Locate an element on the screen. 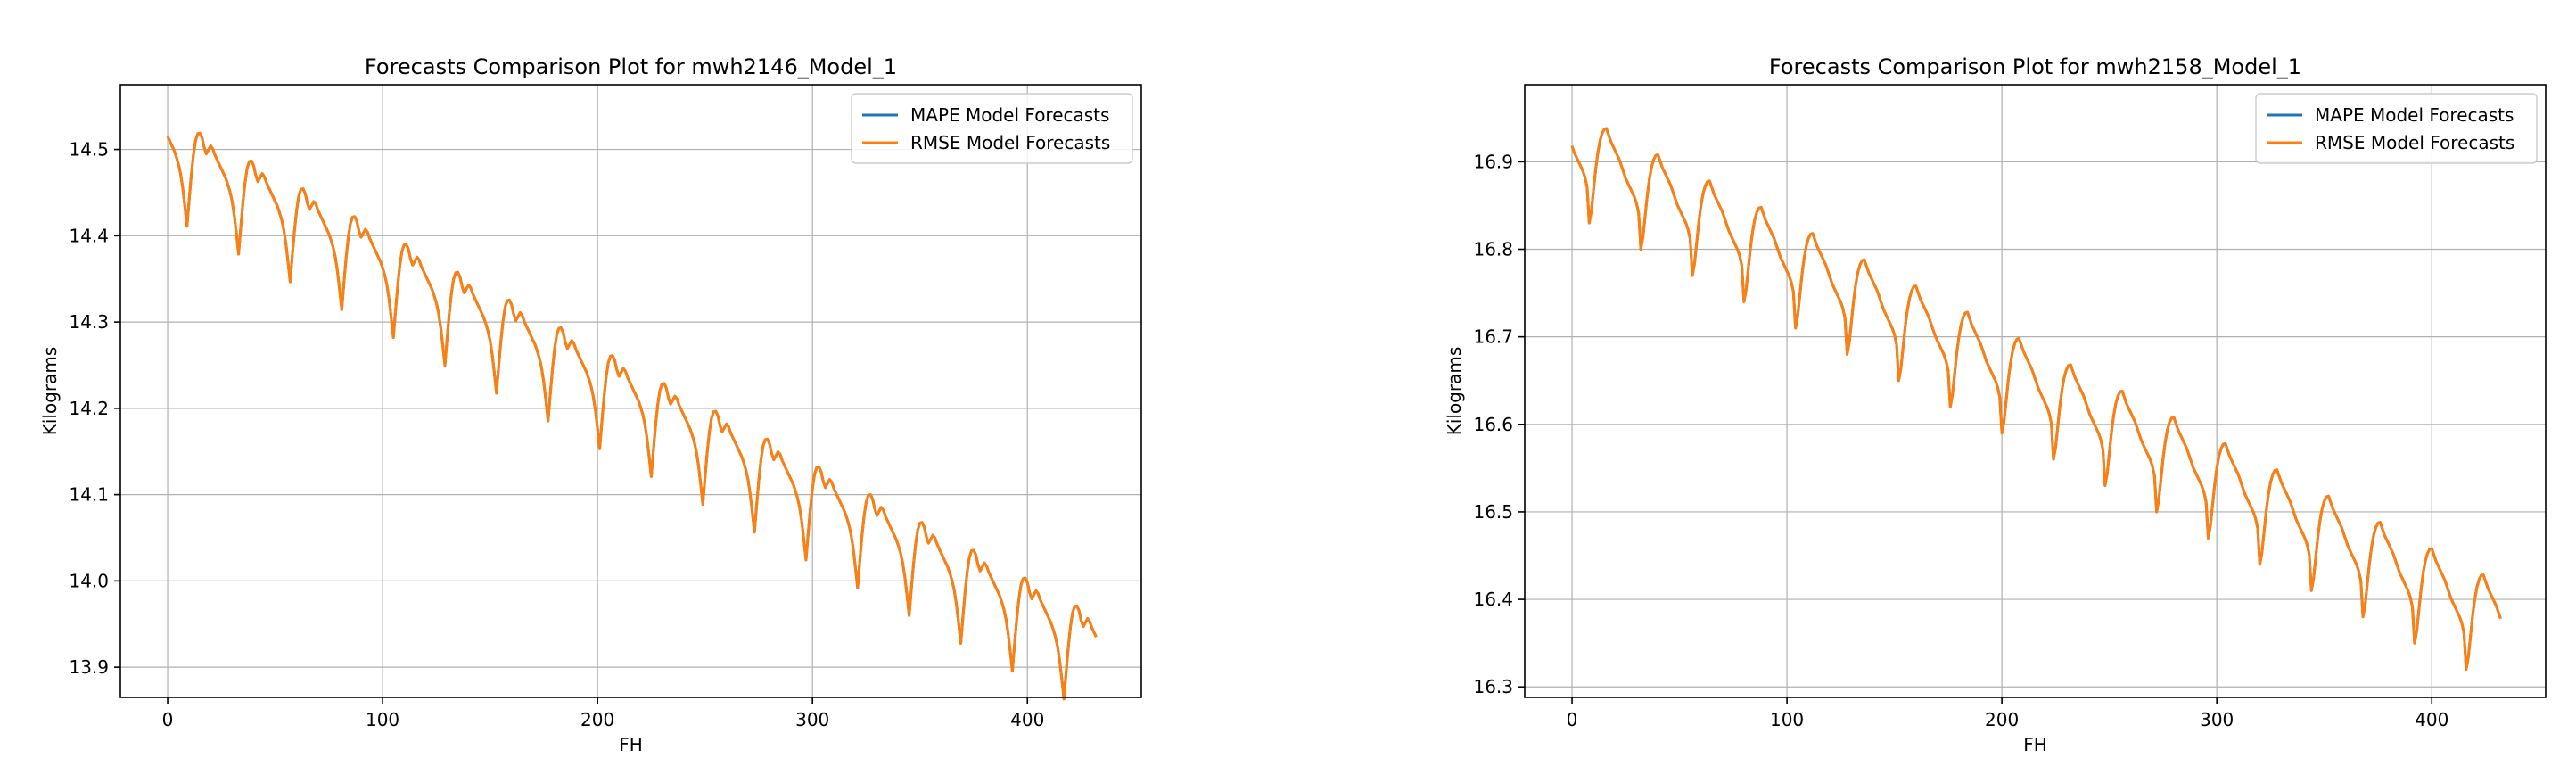  y-tick-label: 16.7 is located at coordinates (1493, 337).